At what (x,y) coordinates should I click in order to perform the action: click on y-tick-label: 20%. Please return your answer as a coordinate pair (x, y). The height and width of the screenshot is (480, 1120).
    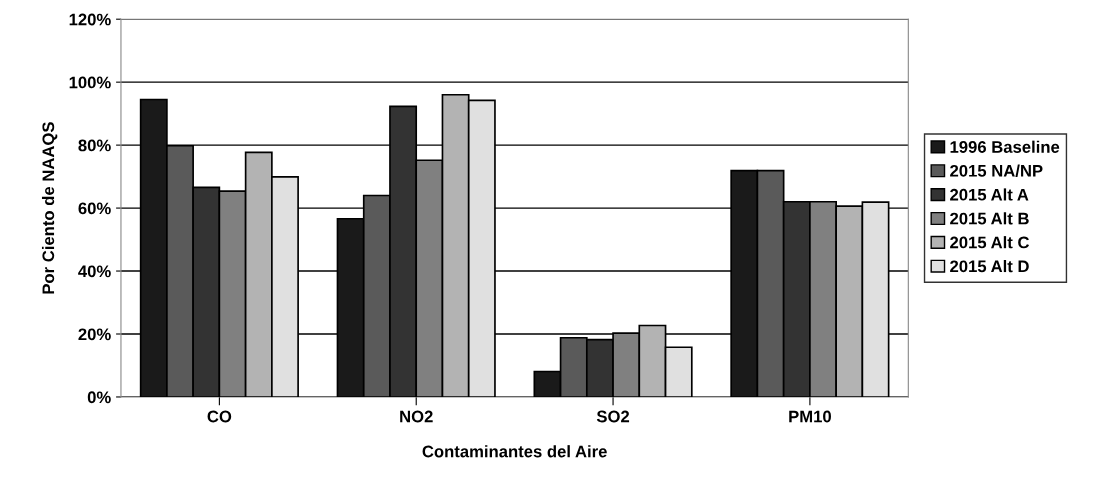
    Looking at the image, I should click on (94, 334).